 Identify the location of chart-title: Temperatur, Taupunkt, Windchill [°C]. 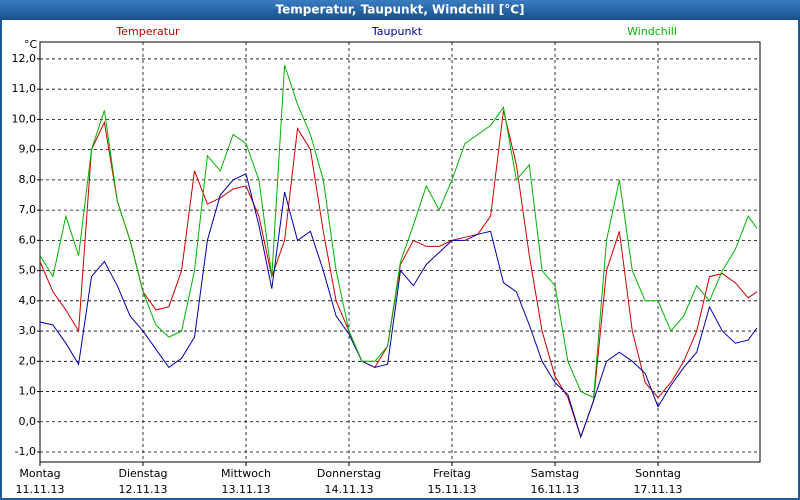
(400, 10).